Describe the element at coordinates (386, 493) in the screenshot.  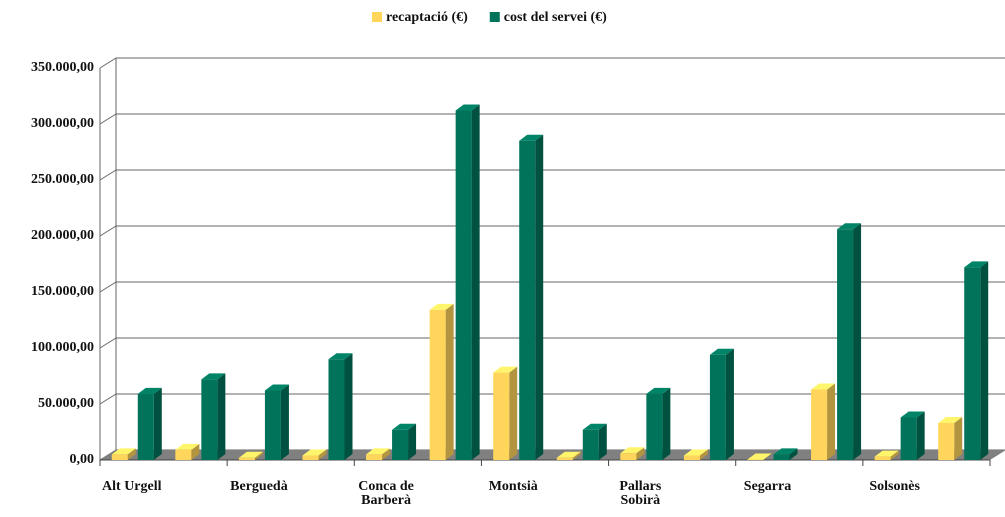
I see `x-tick-label: Conca de Barberà` at that location.